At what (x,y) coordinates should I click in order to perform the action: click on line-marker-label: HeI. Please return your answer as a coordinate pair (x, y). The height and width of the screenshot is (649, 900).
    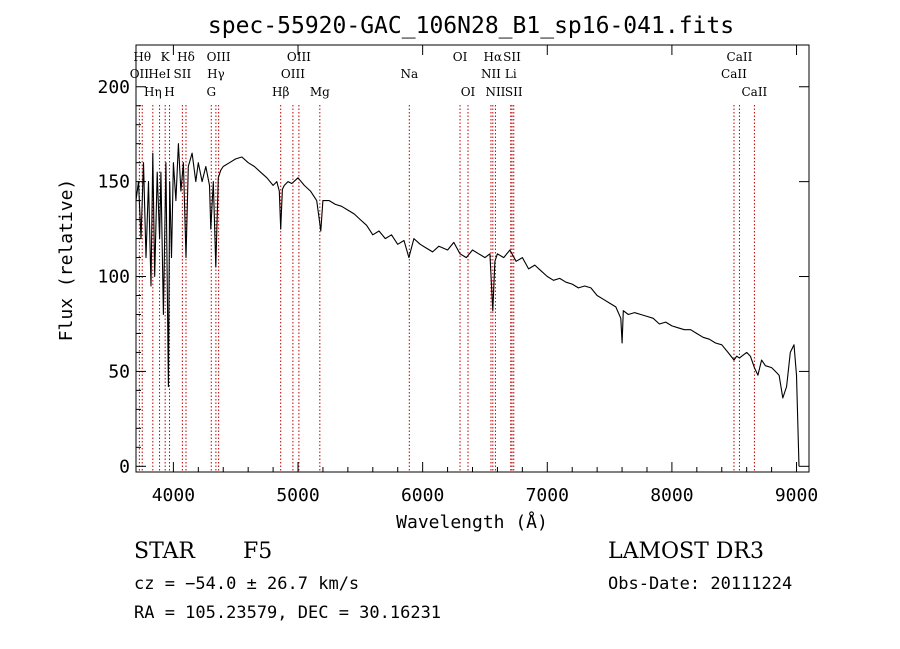
    Looking at the image, I should click on (159, 74).